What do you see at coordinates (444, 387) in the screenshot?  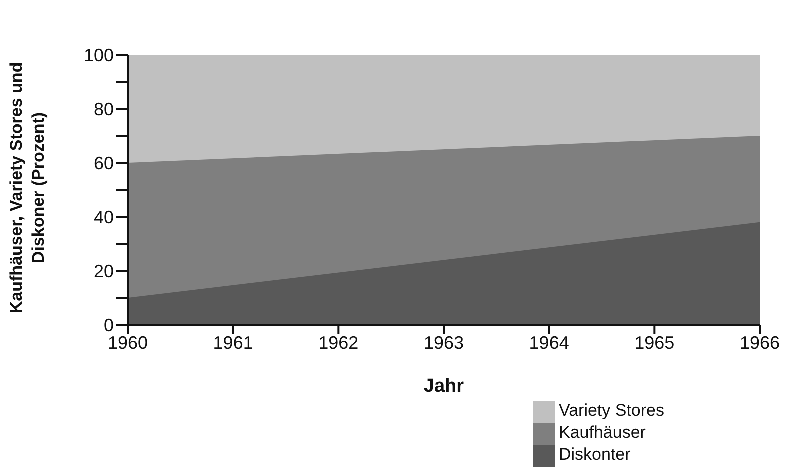 I see `x-axis-title: Jahr` at bounding box center [444, 387].